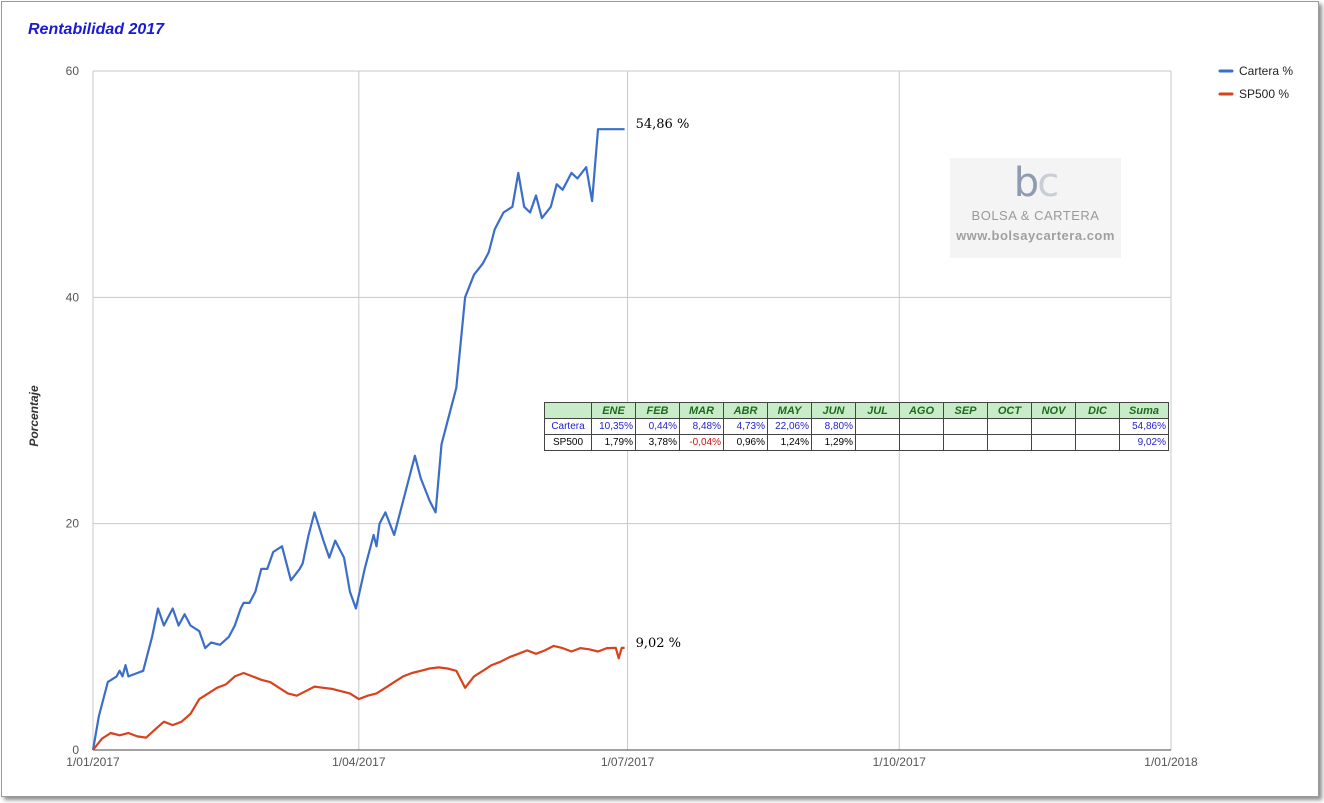 The width and height of the screenshot is (1324, 803). What do you see at coordinates (657, 426) in the screenshot?
I see `table-cell: 0,44%` at bounding box center [657, 426].